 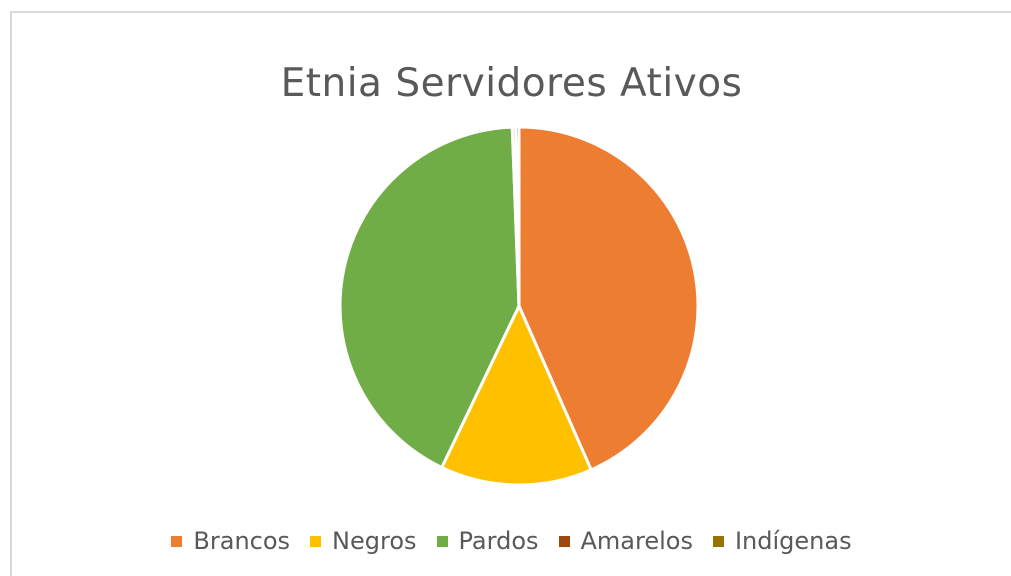 I want to click on legend-swatch-brancos, so click(x=177, y=541).